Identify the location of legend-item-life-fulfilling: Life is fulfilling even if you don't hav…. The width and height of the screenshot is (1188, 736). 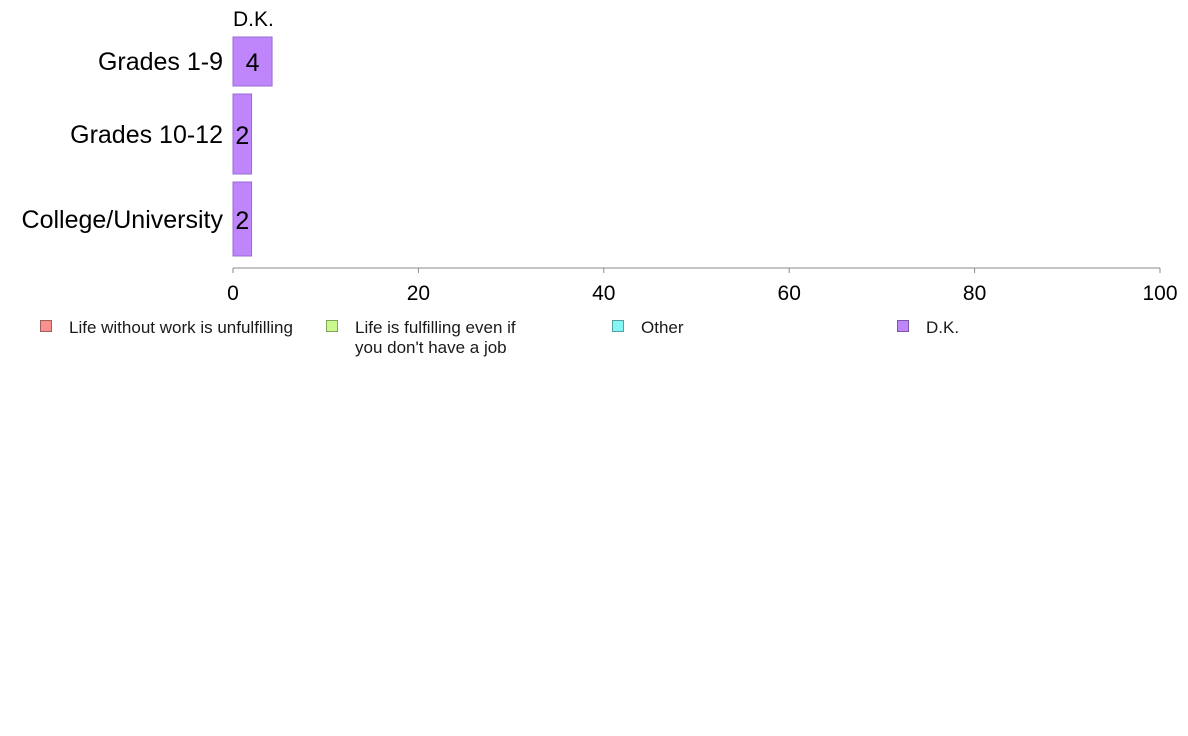
(421, 338).